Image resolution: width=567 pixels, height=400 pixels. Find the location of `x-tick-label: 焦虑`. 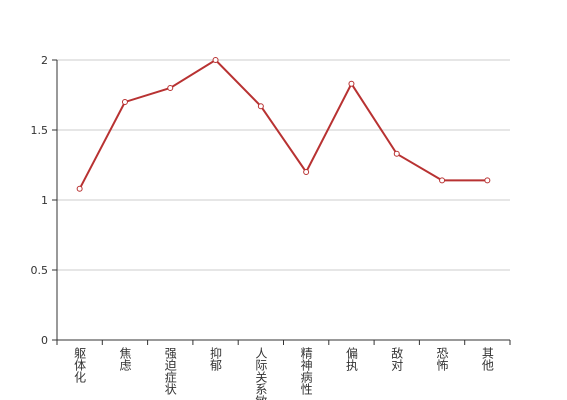

x-tick-label: 焦虑 is located at coordinates (125, 359).